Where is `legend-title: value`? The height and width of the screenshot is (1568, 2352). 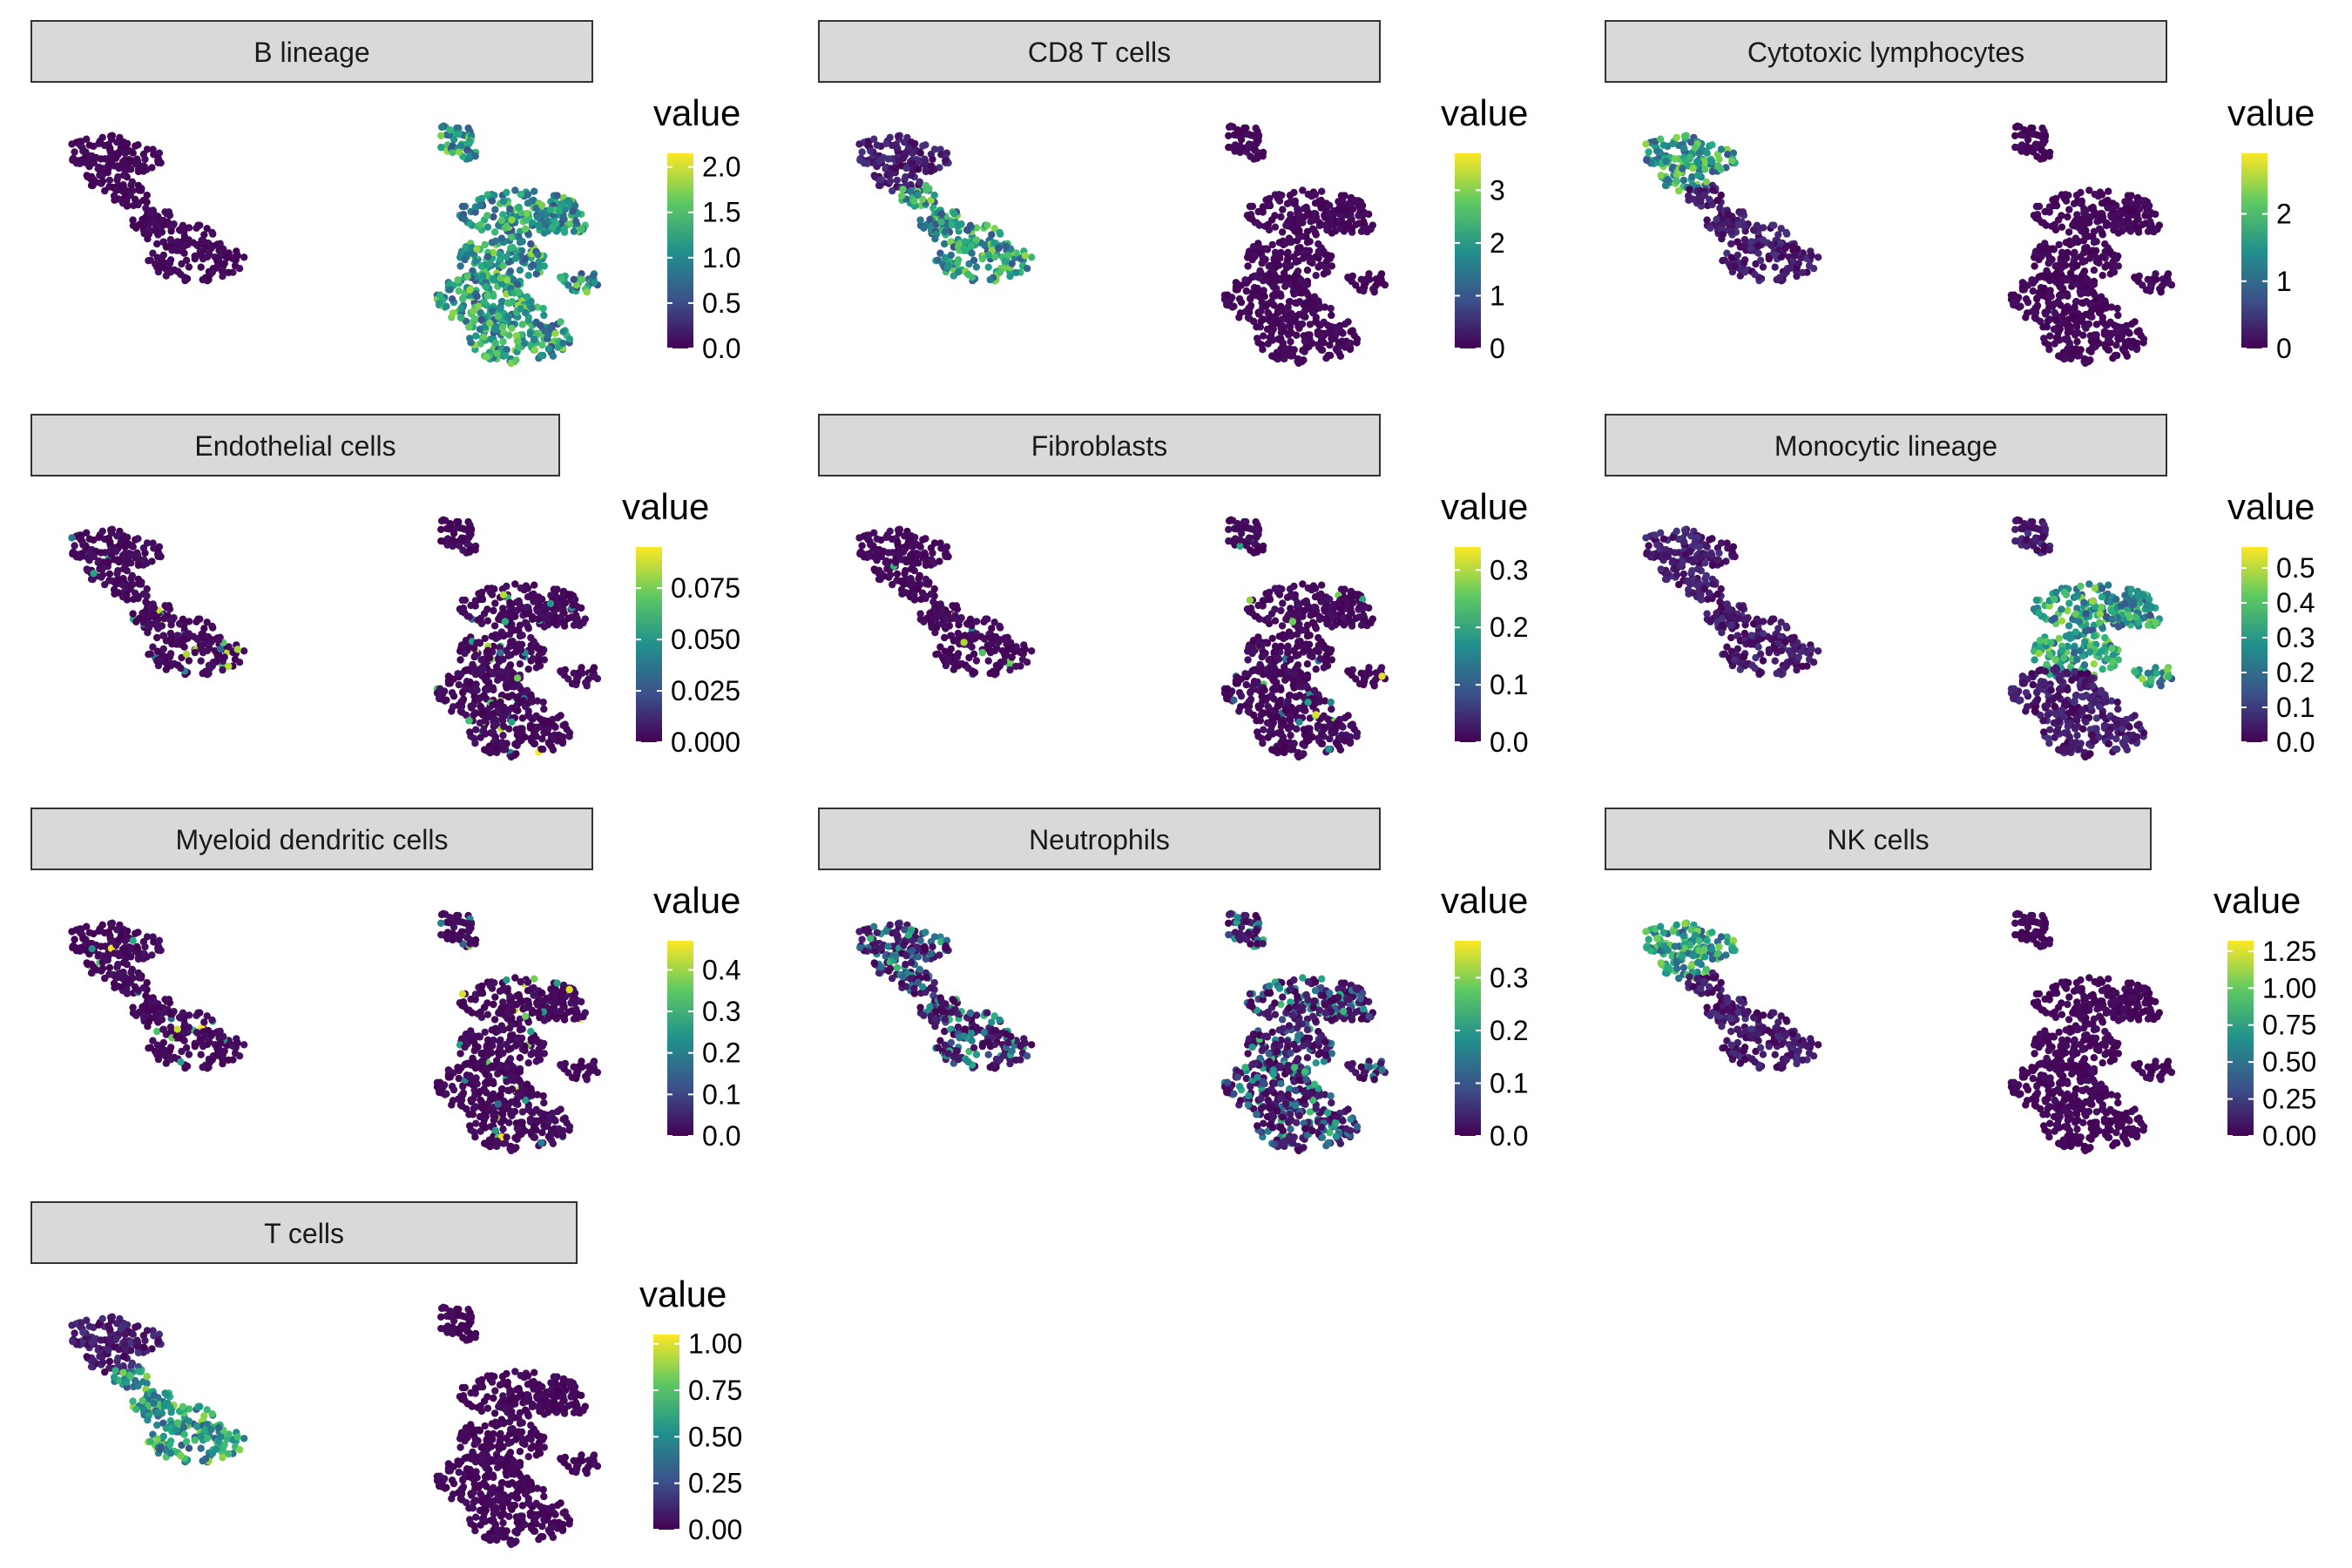
legend-title: value is located at coordinates (665, 506).